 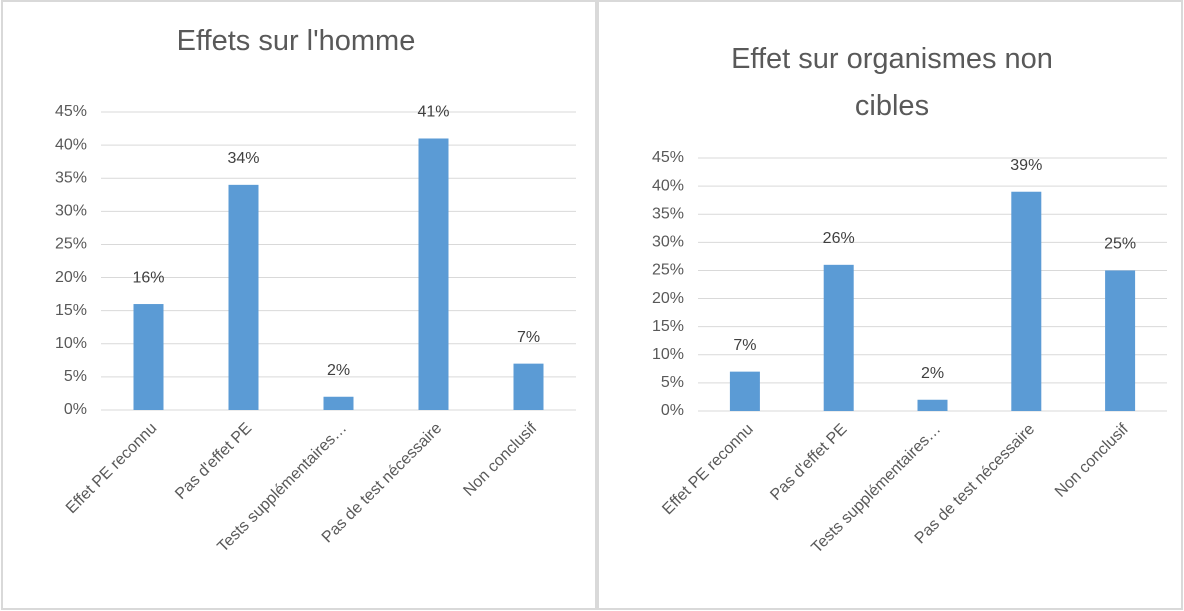 What do you see at coordinates (433, 112) in the screenshot?
I see `data-label: 41%` at bounding box center [433, 112].